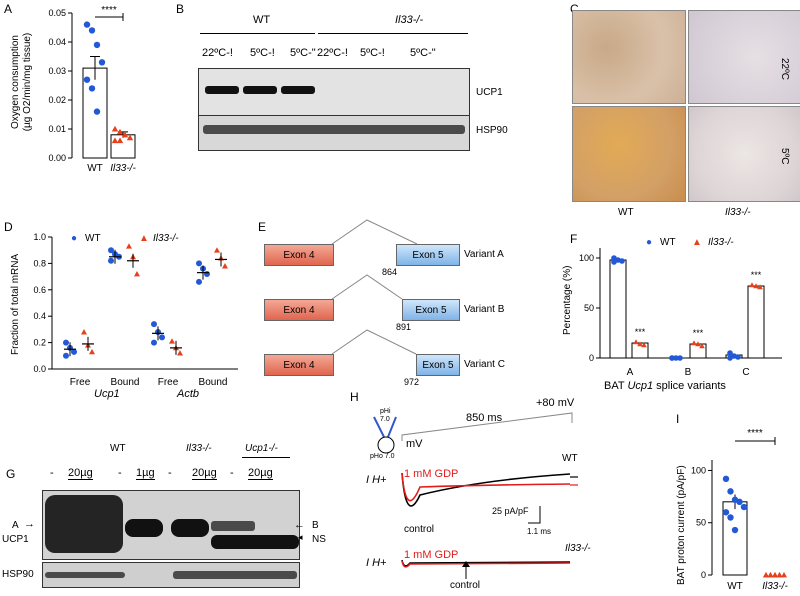 The width and height of the screenshot is (800, 596). Describe the element at coordinates (299, 525) in the screenshot. I see `blot-g-arrow-b: ←` at that location.